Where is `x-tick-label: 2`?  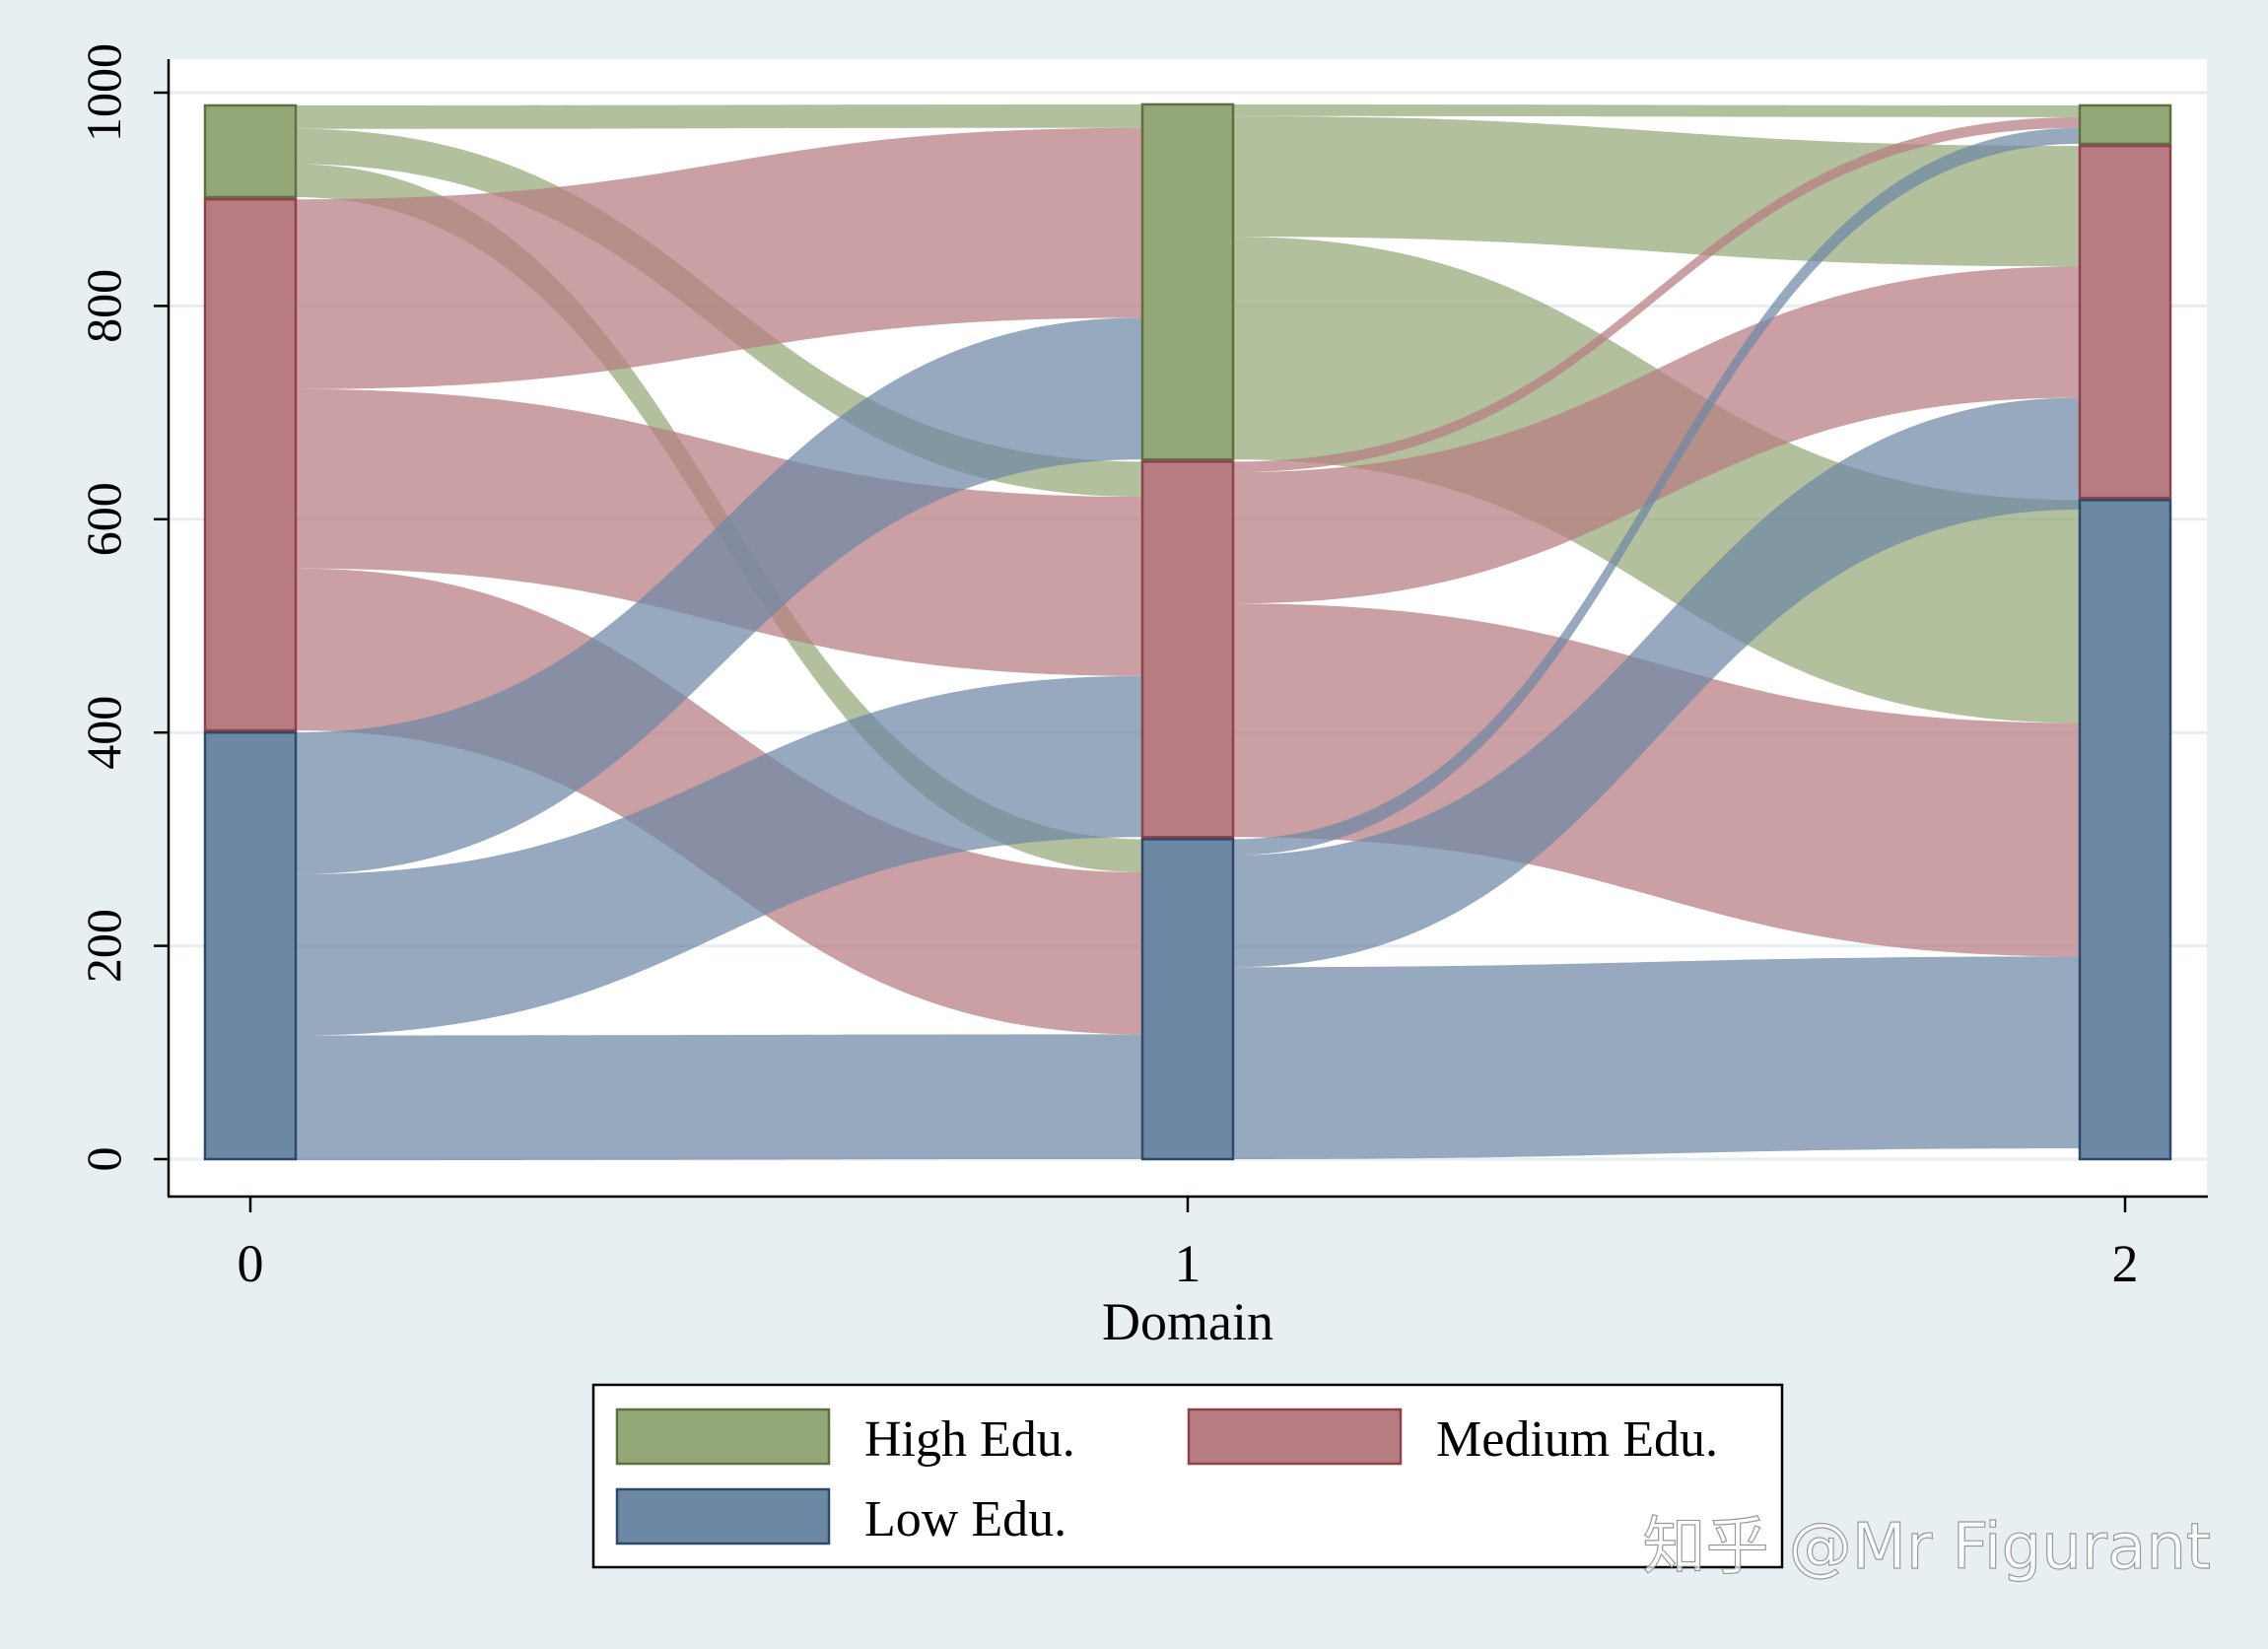
x-tick-label: 2 is located at coordinates (2125, 1263).